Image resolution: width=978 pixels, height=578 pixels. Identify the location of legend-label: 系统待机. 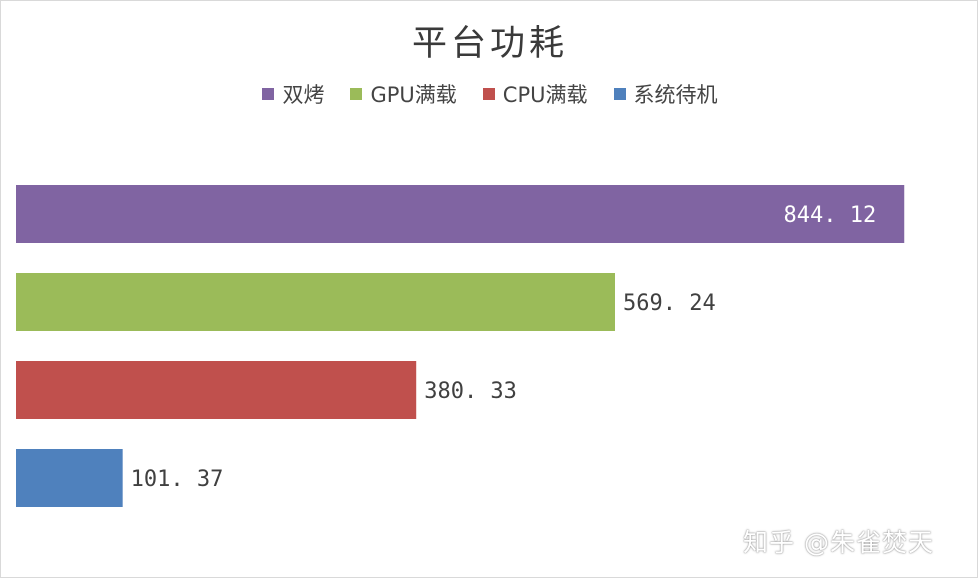
(675, 95).